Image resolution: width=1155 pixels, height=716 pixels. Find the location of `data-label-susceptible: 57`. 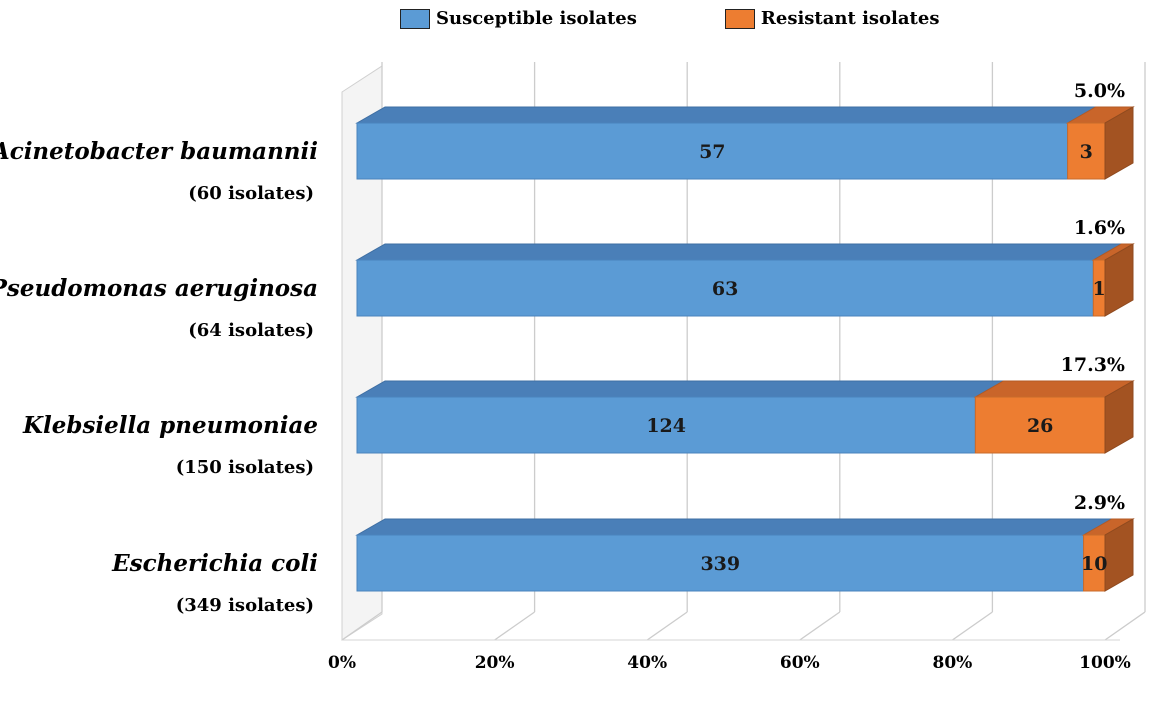

data-label-susceptible: 57 is located at coordinates (712, 152).